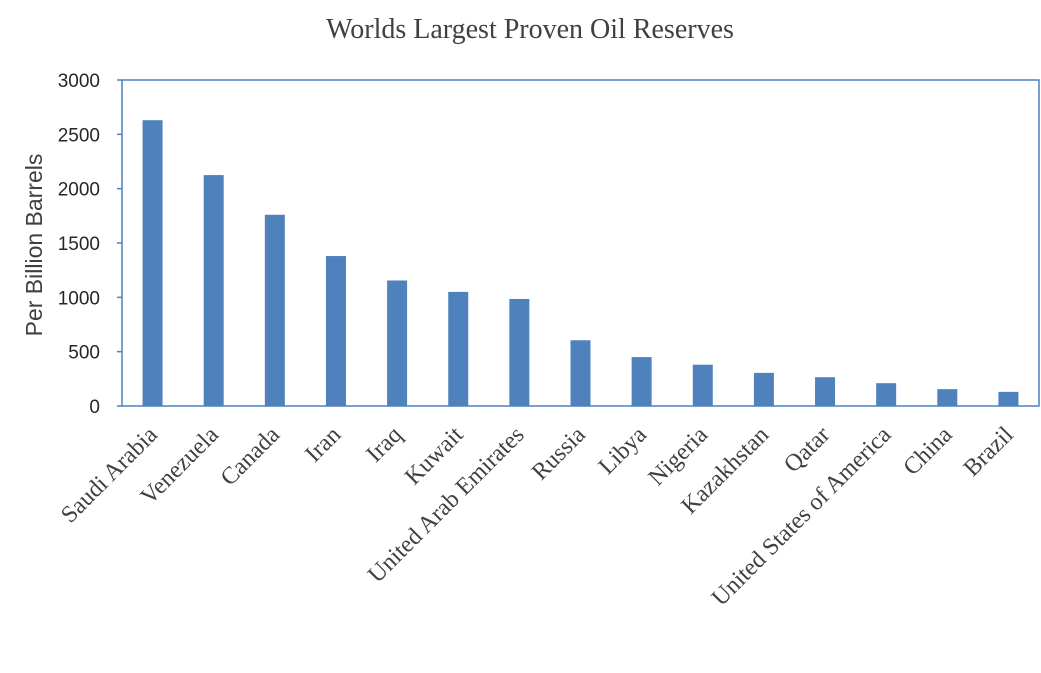 Image resolution: width=1041 pixels, height=673 pixels. I want to click on y-tick-label: 3000, so click(79, 81).